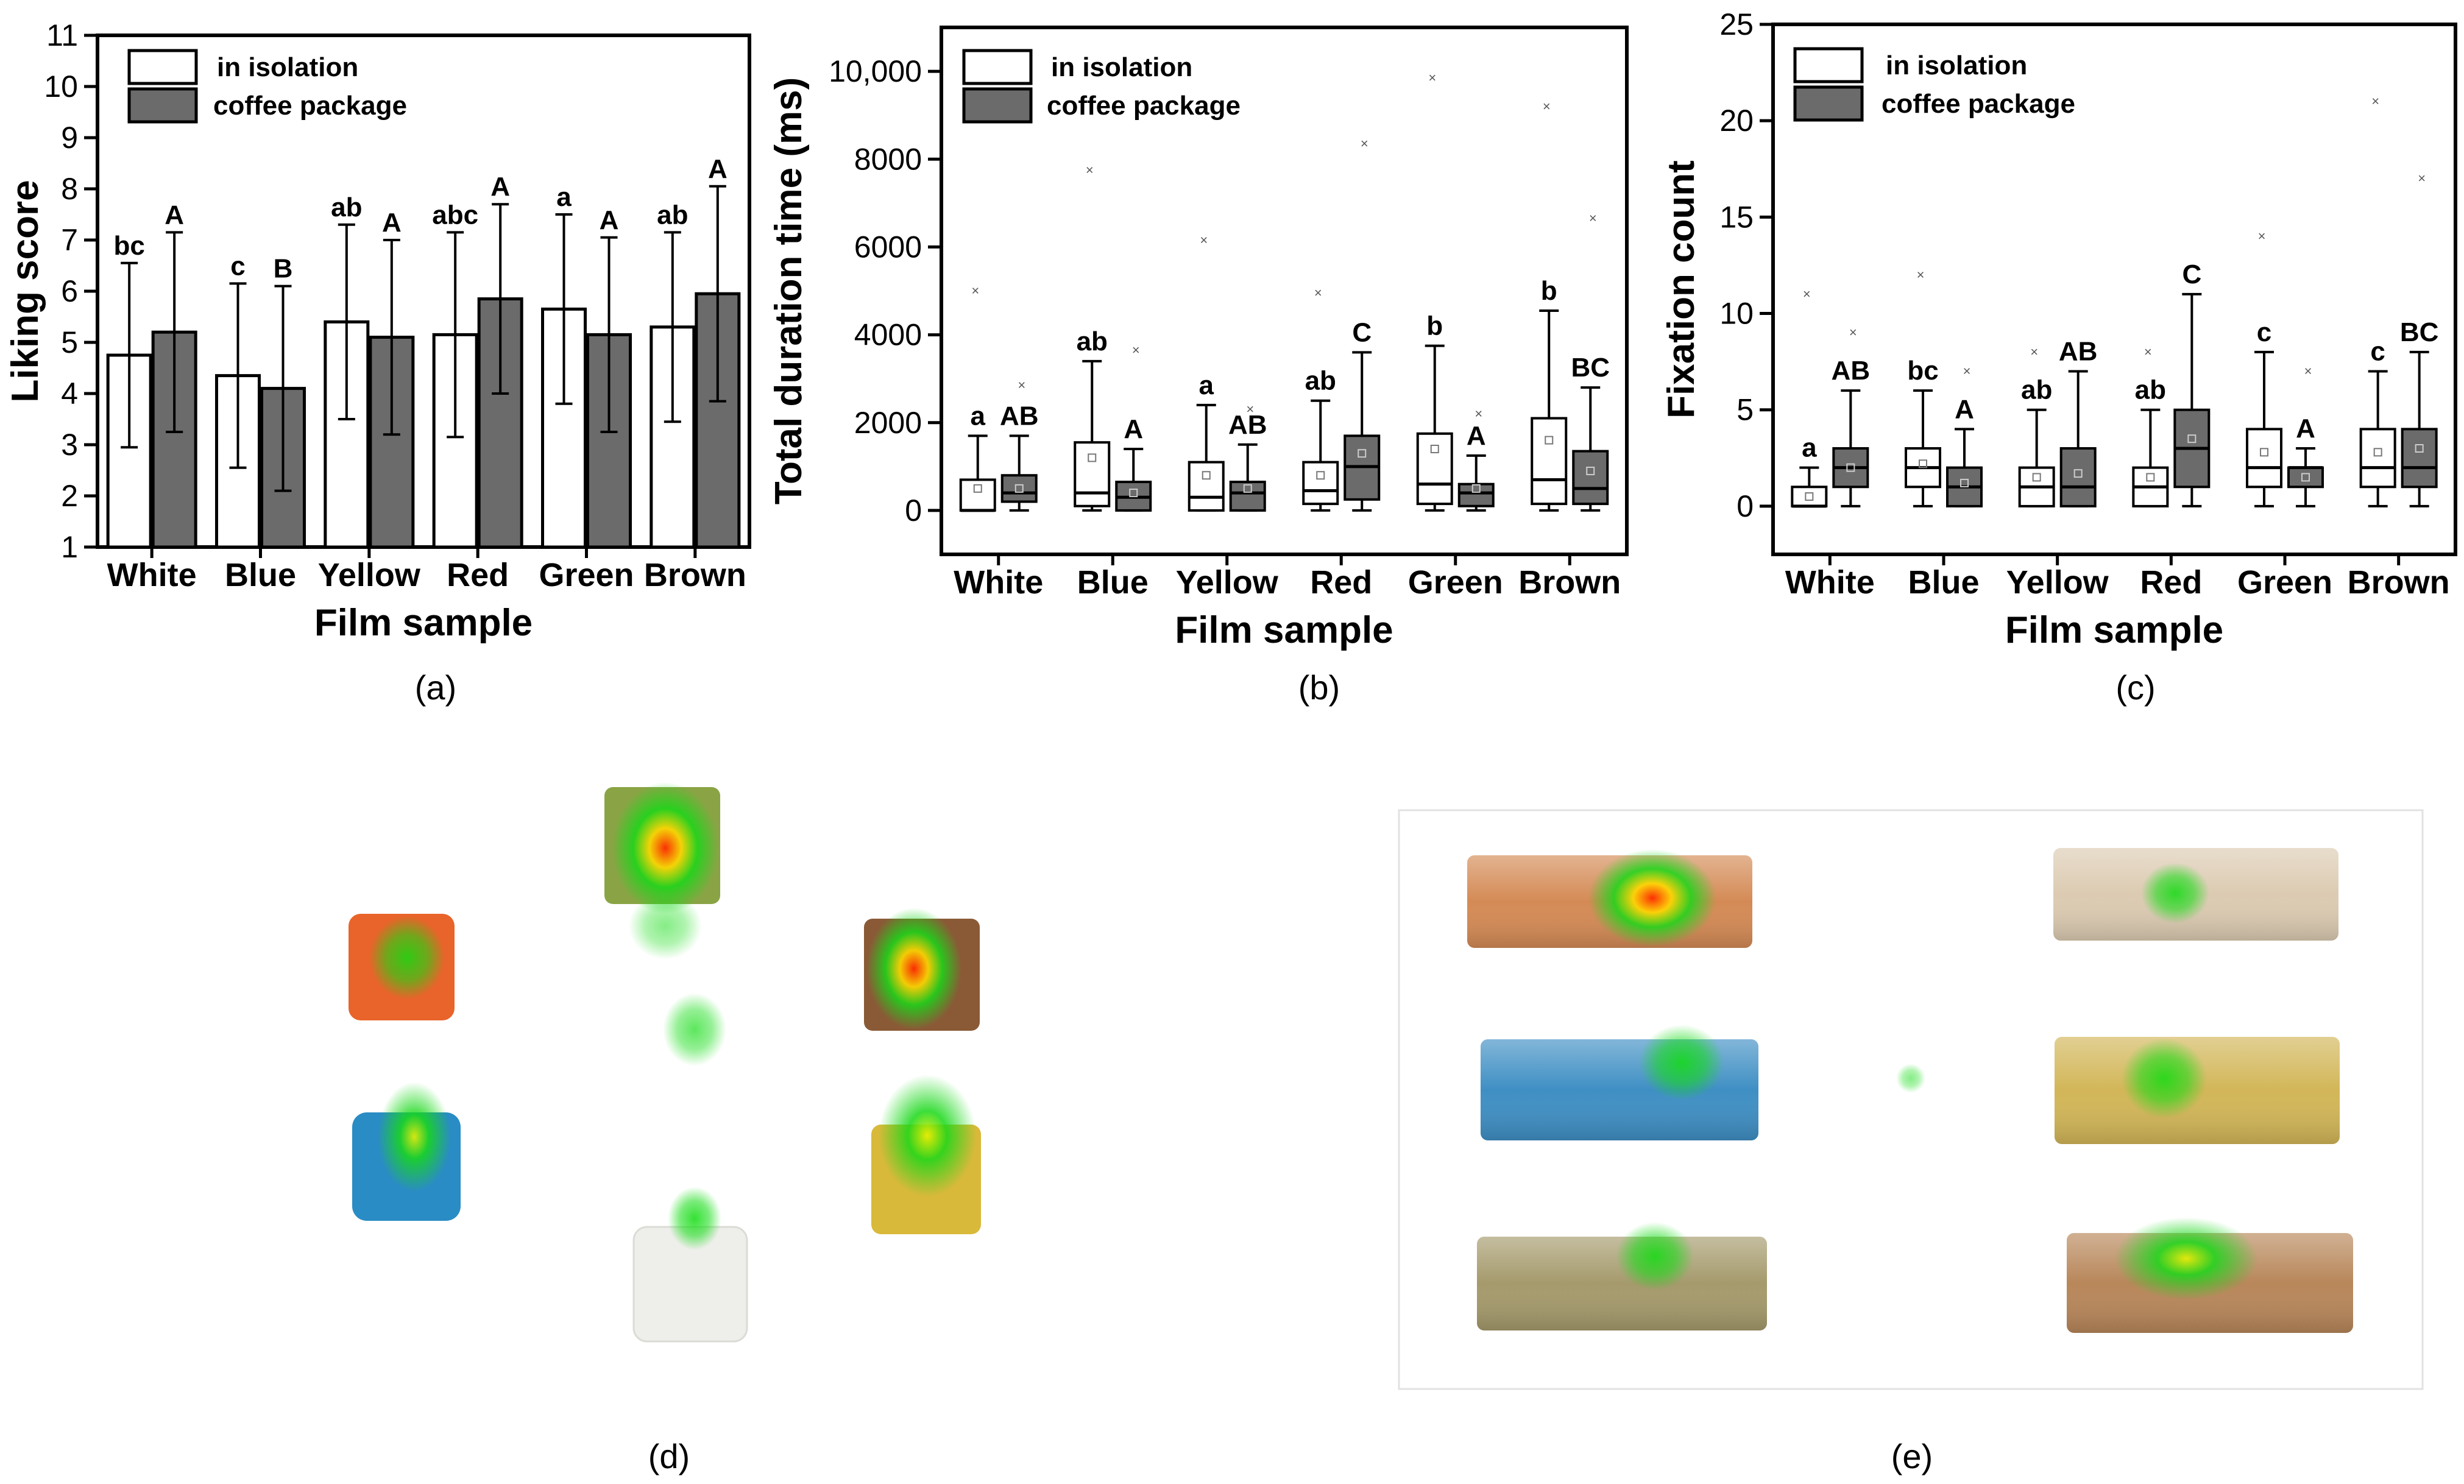 The width and height of the screenshot is (2464, 1484). I want to click on heat-spot-orange, so click(407, 957).